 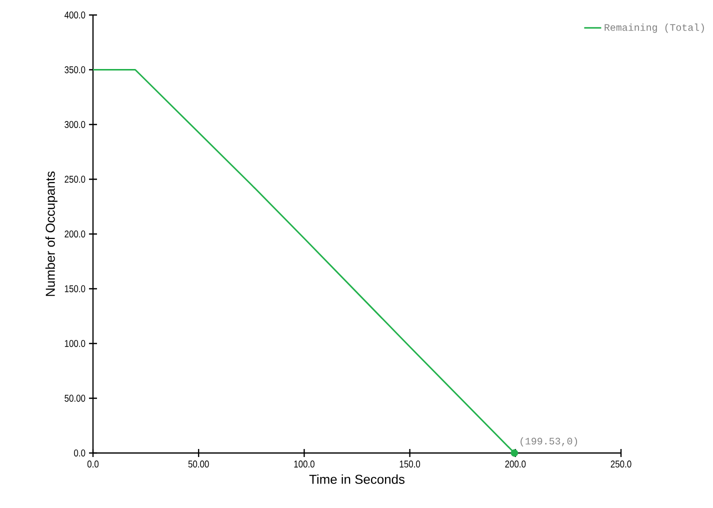 I want to click on y-tick-label: 200.0, so click(x=75, y=234).